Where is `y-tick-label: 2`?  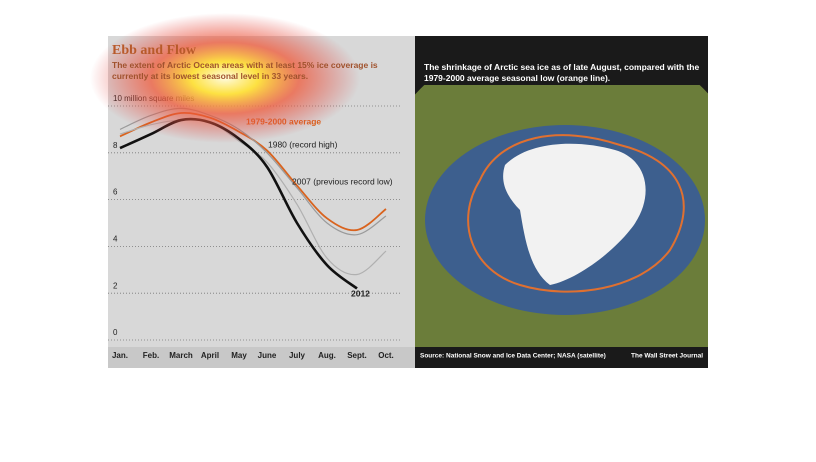
y-tick-label: 2 is located at coordinates (115, 285).